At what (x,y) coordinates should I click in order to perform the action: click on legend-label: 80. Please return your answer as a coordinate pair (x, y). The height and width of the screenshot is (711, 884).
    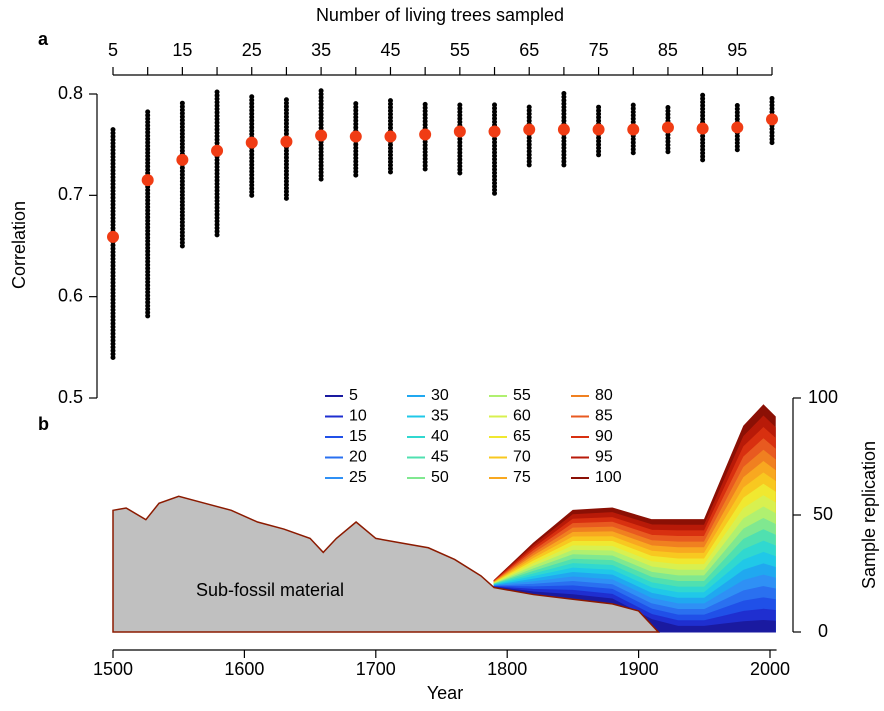
    Looking at the image, I should click on (604, 395).